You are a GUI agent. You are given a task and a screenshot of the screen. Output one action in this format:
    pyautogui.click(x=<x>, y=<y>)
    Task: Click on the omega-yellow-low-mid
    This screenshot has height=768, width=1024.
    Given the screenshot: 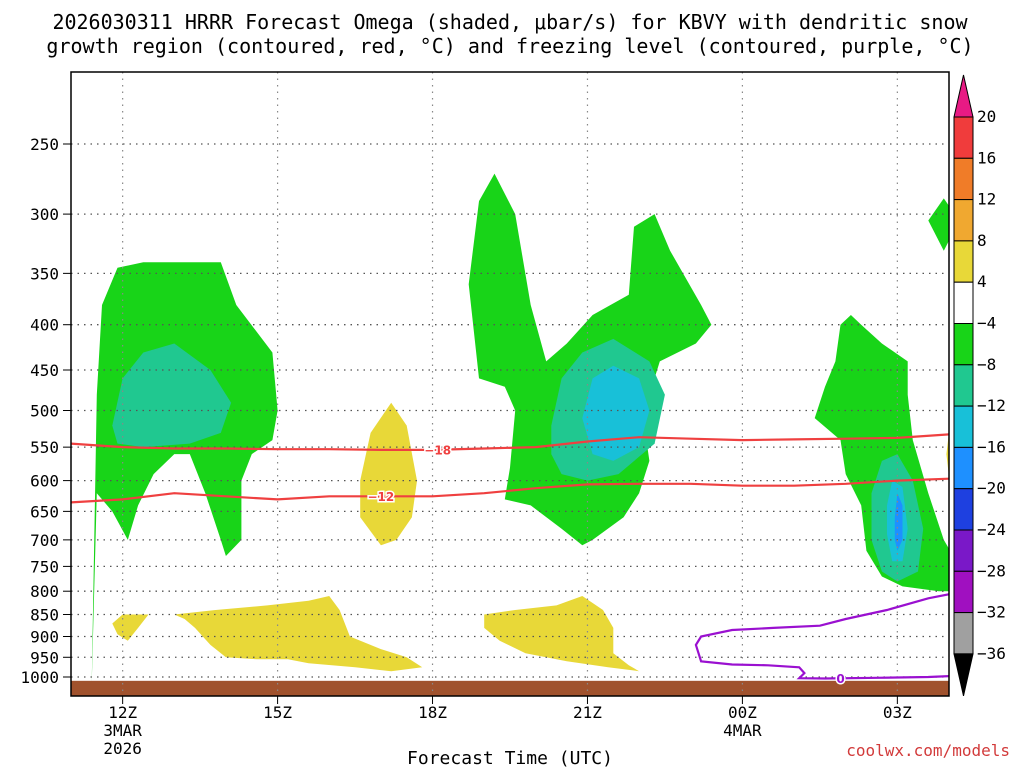 What is the action you would take?
    pyautogui.click(x=298, y=634)
    